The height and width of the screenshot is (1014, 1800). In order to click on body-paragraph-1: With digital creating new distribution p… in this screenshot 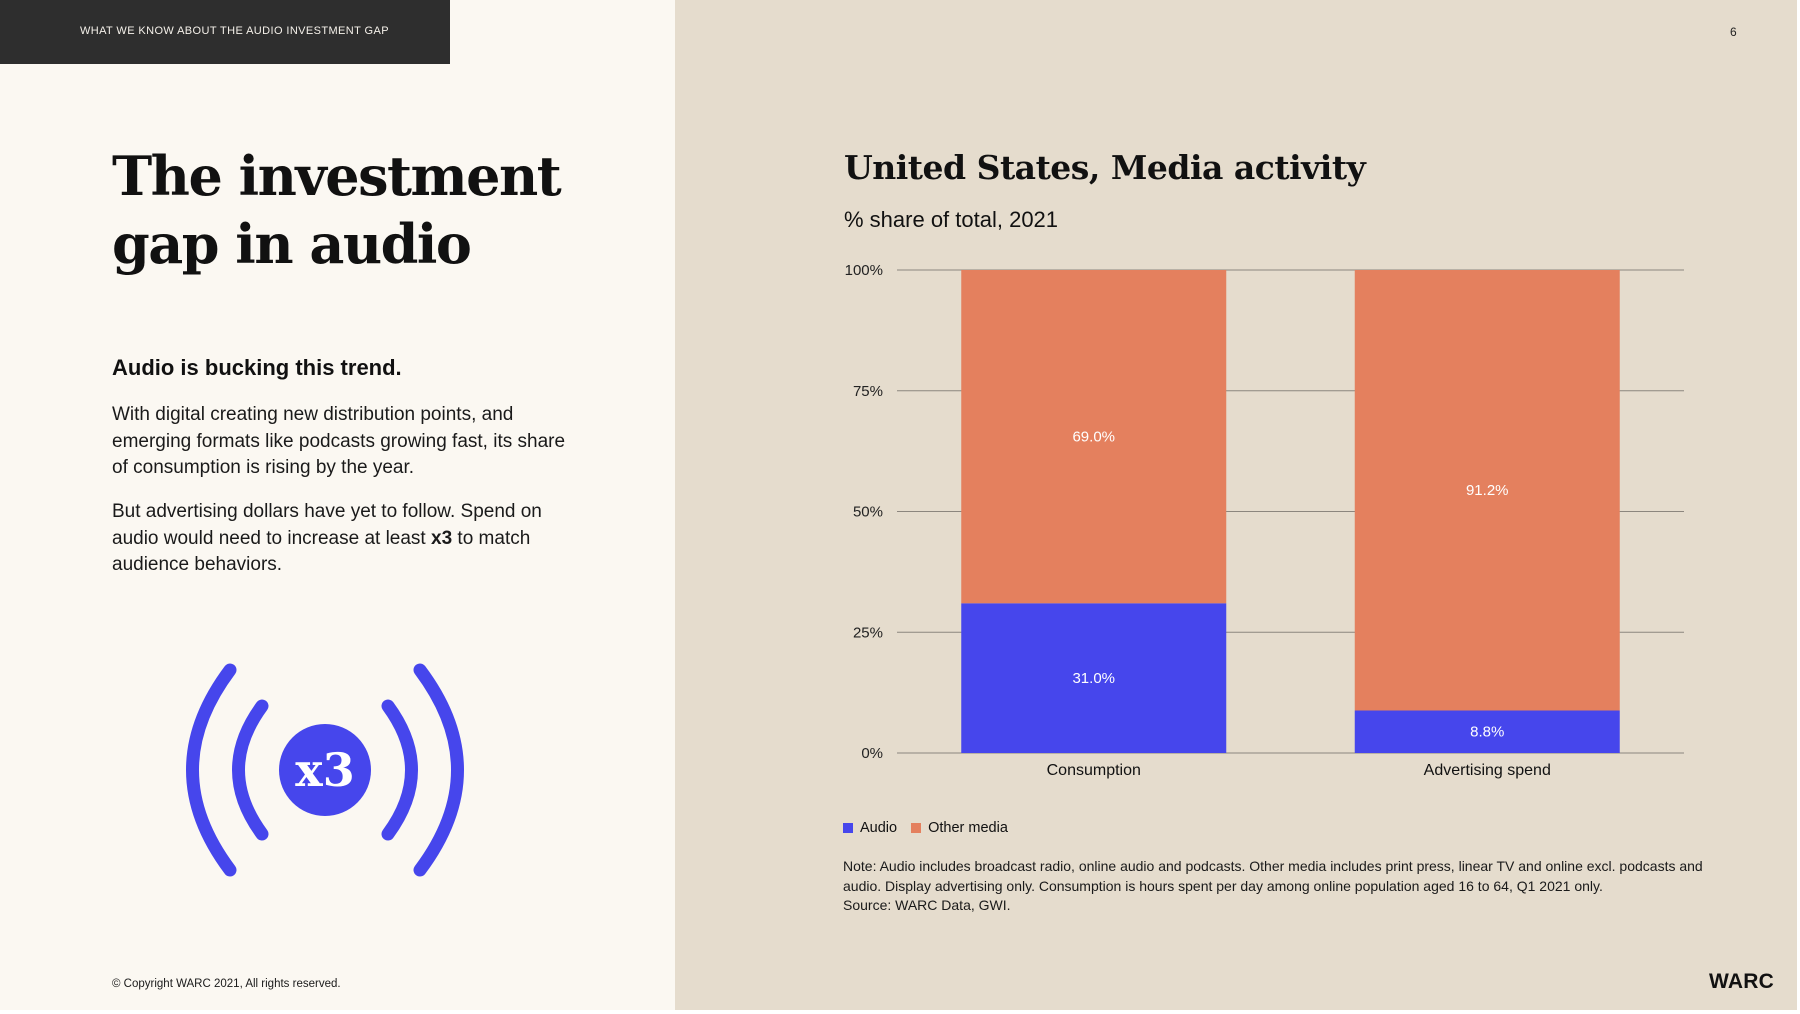, I will do `click(339, 441)`.